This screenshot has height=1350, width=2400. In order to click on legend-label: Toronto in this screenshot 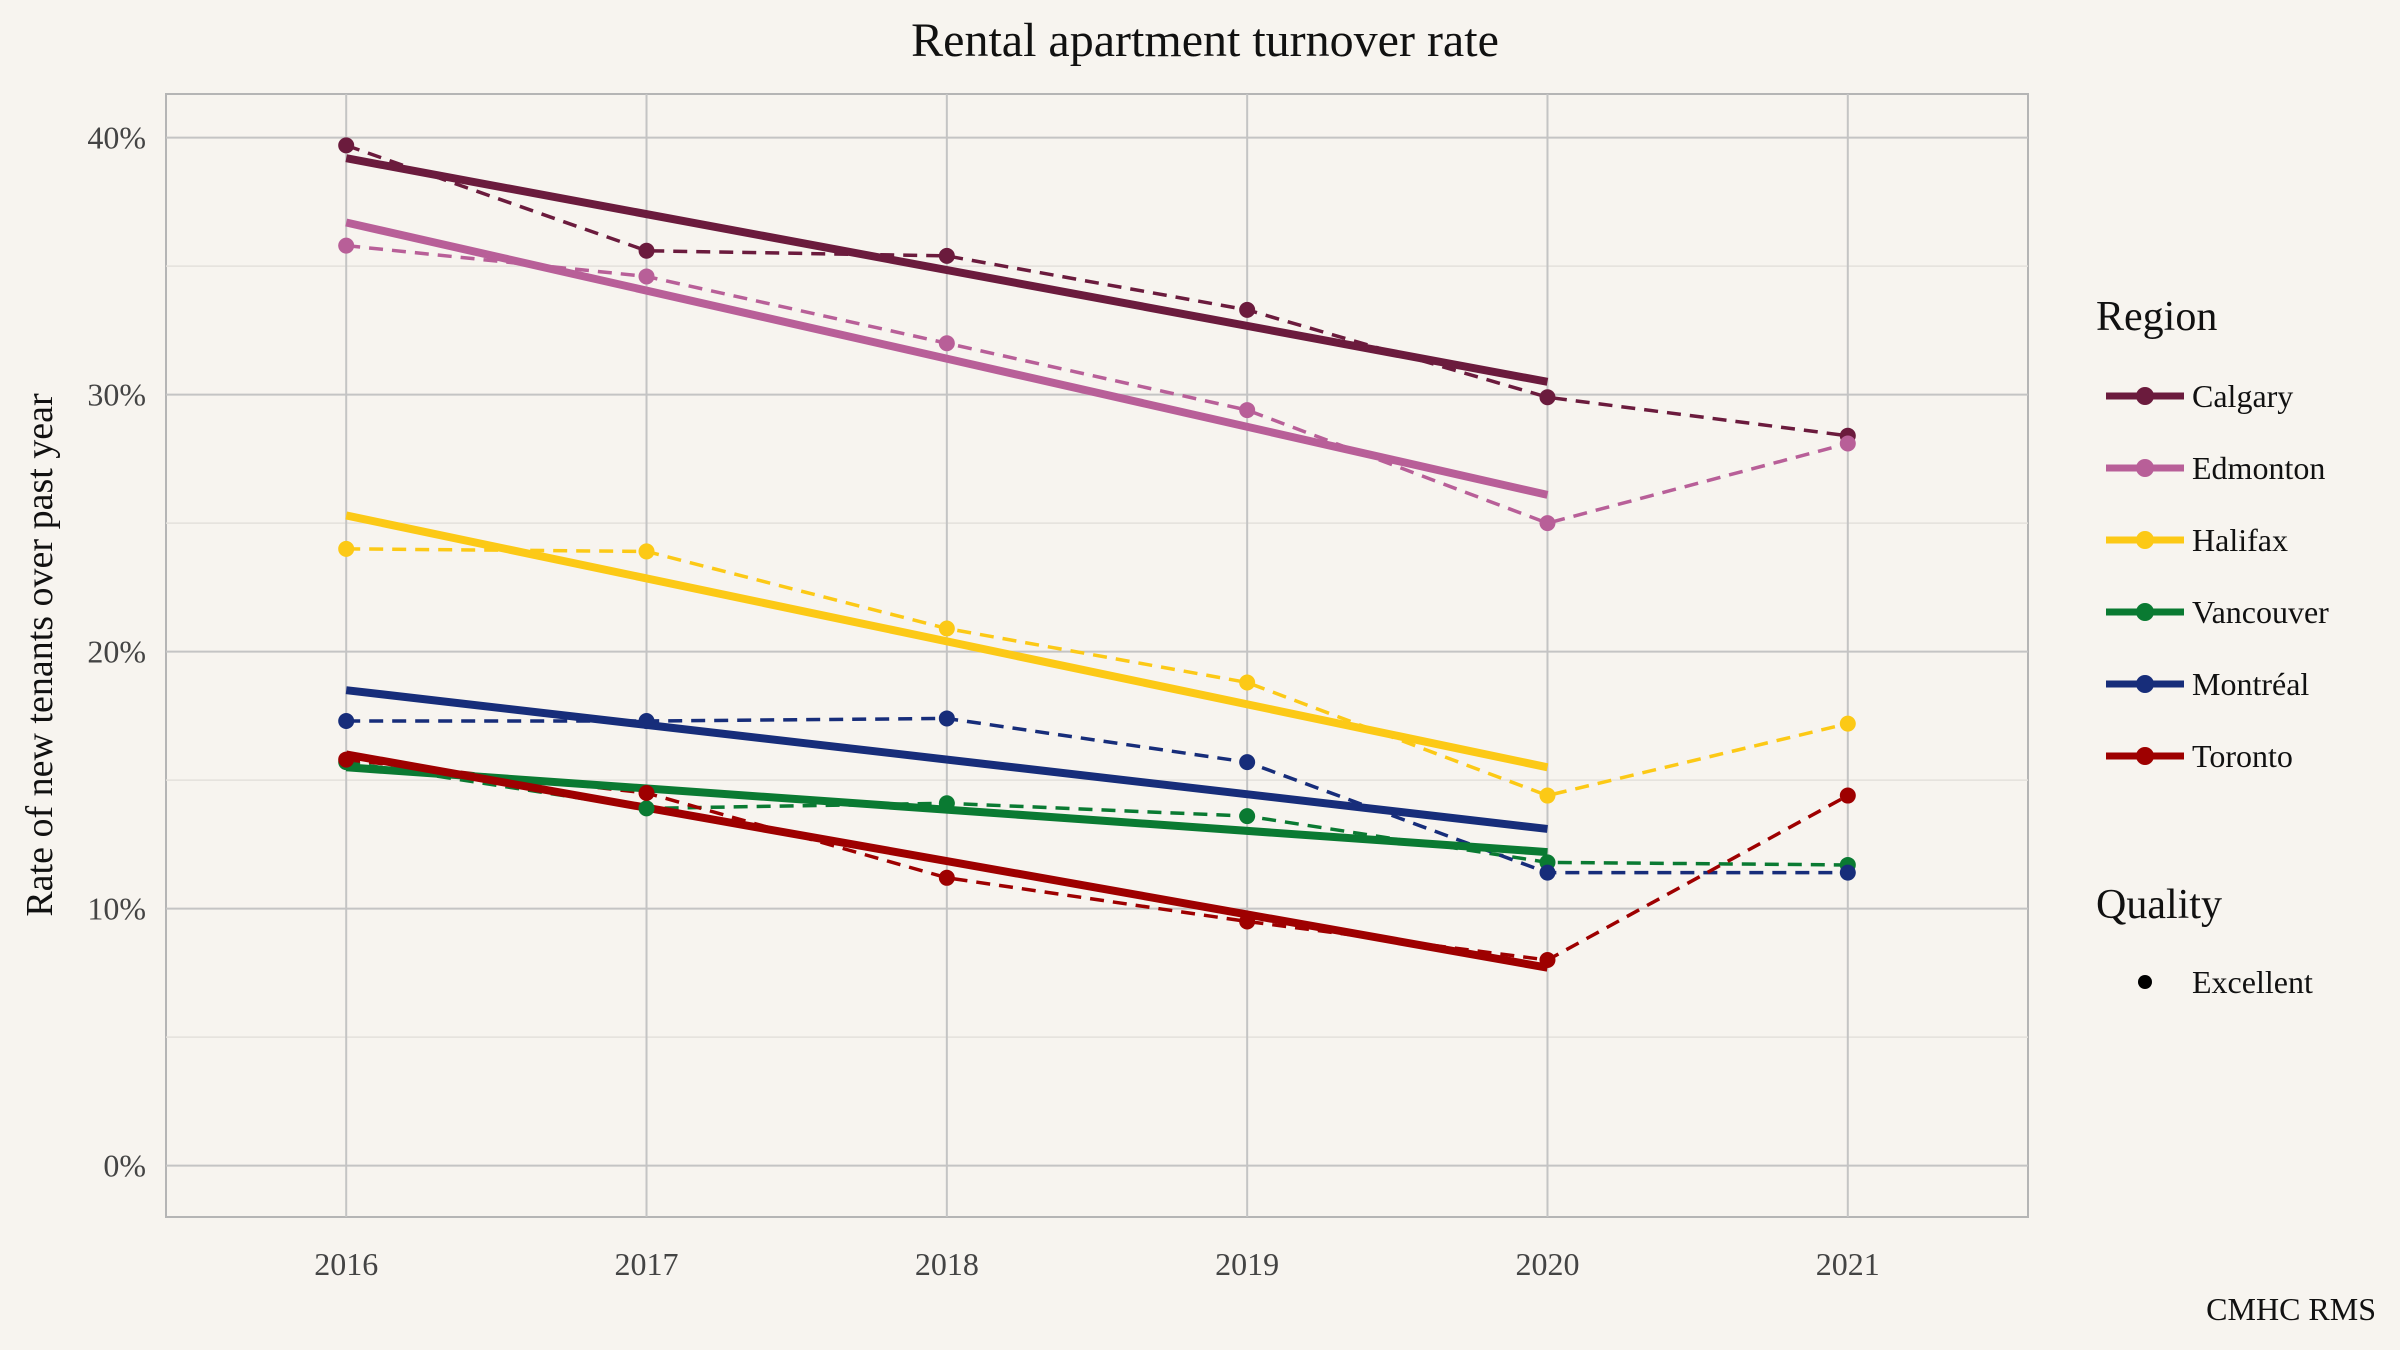, I will do `click(2242, 756)`.